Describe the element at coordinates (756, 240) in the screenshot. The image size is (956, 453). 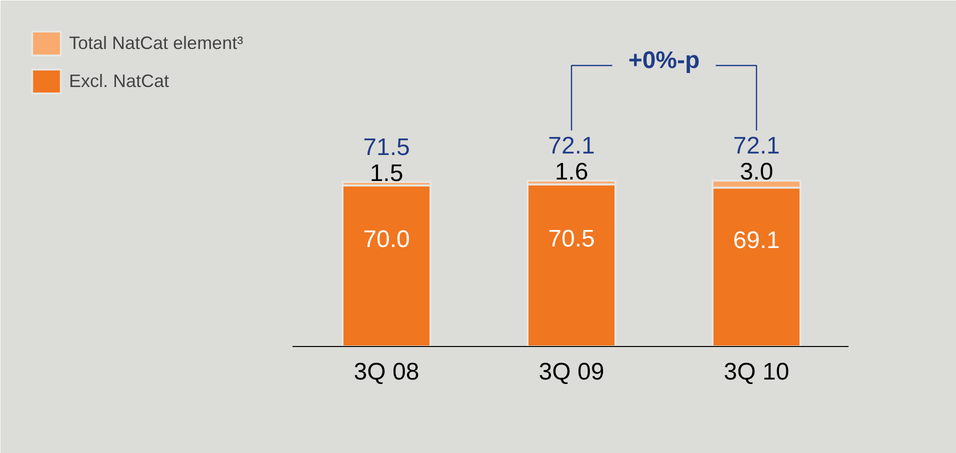
I see `data-label: 69.1` at that location.